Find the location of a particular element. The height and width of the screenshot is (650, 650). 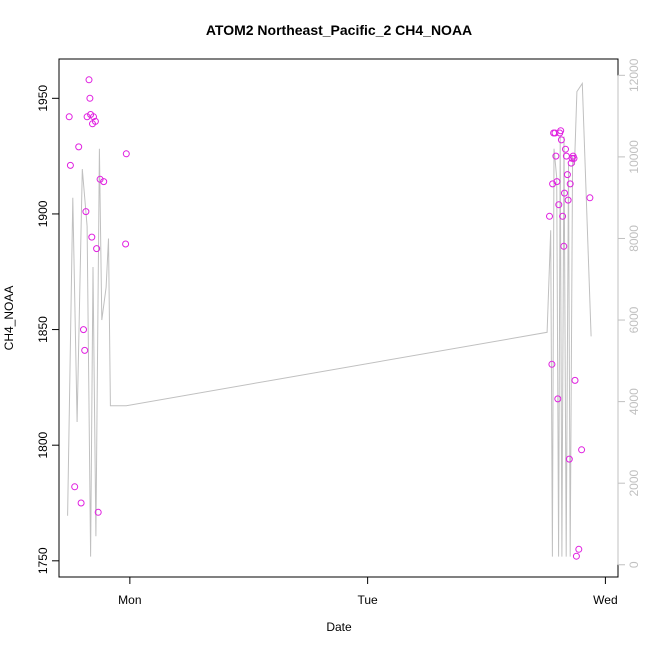

y-tick-label-3: 1900 is located at coordinates (43, 213).